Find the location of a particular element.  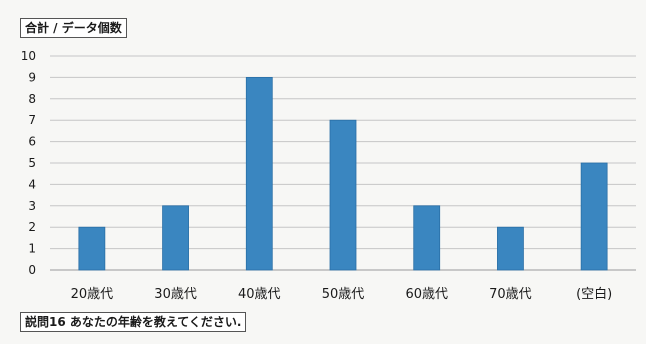

value-field-button: 合計 / データ個数 is located at coordinates (73, 28).